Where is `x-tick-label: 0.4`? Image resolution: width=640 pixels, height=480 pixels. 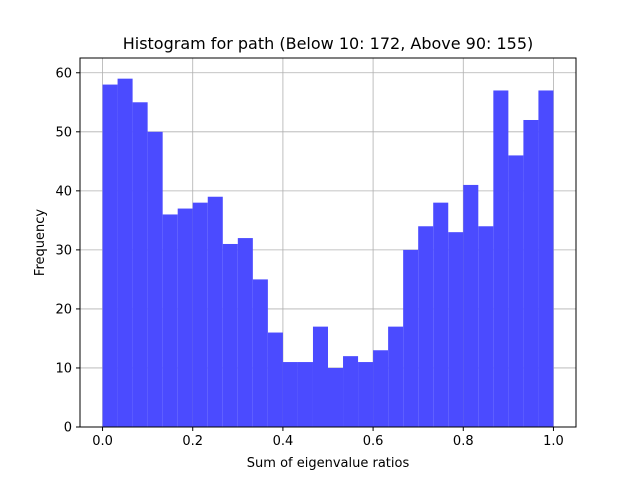
x-tick-label: 0.4 is located at coordinates (283, 441).